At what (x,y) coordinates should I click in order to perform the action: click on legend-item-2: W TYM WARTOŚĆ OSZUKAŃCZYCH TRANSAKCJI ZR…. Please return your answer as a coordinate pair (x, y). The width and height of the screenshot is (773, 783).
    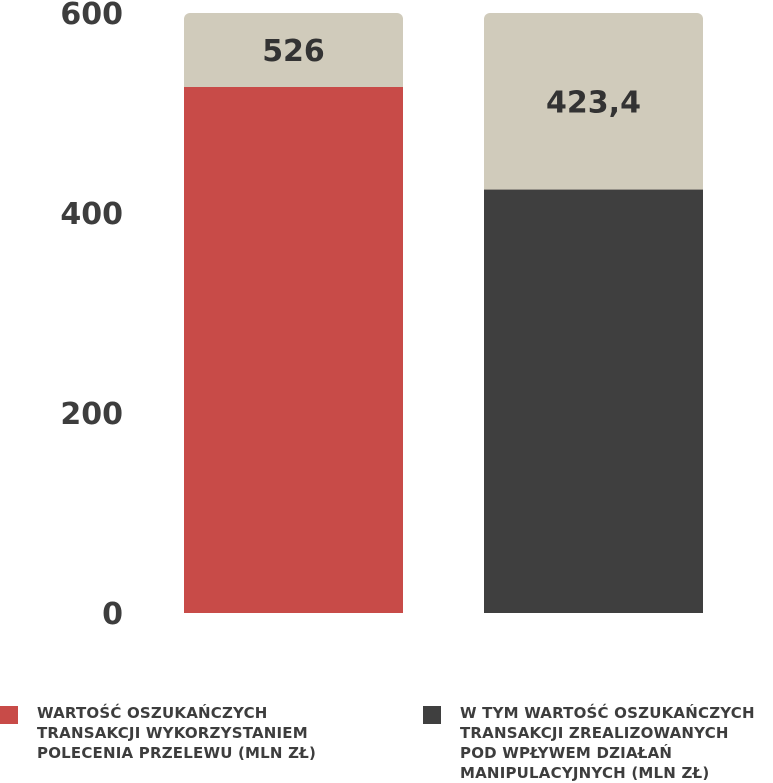
    Looking at the image, I should click on (589, 743).